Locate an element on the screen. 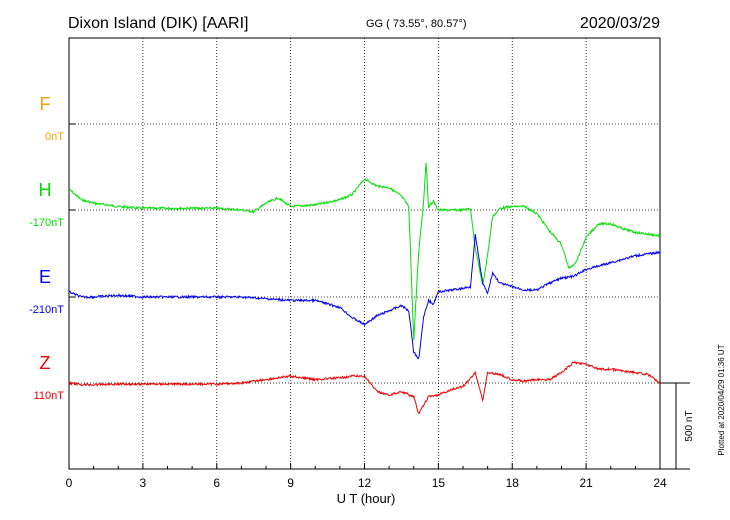 The width and height of the screenshot is (730, 520). scale-bar: 500 nT is located at coordinates (677, 426).